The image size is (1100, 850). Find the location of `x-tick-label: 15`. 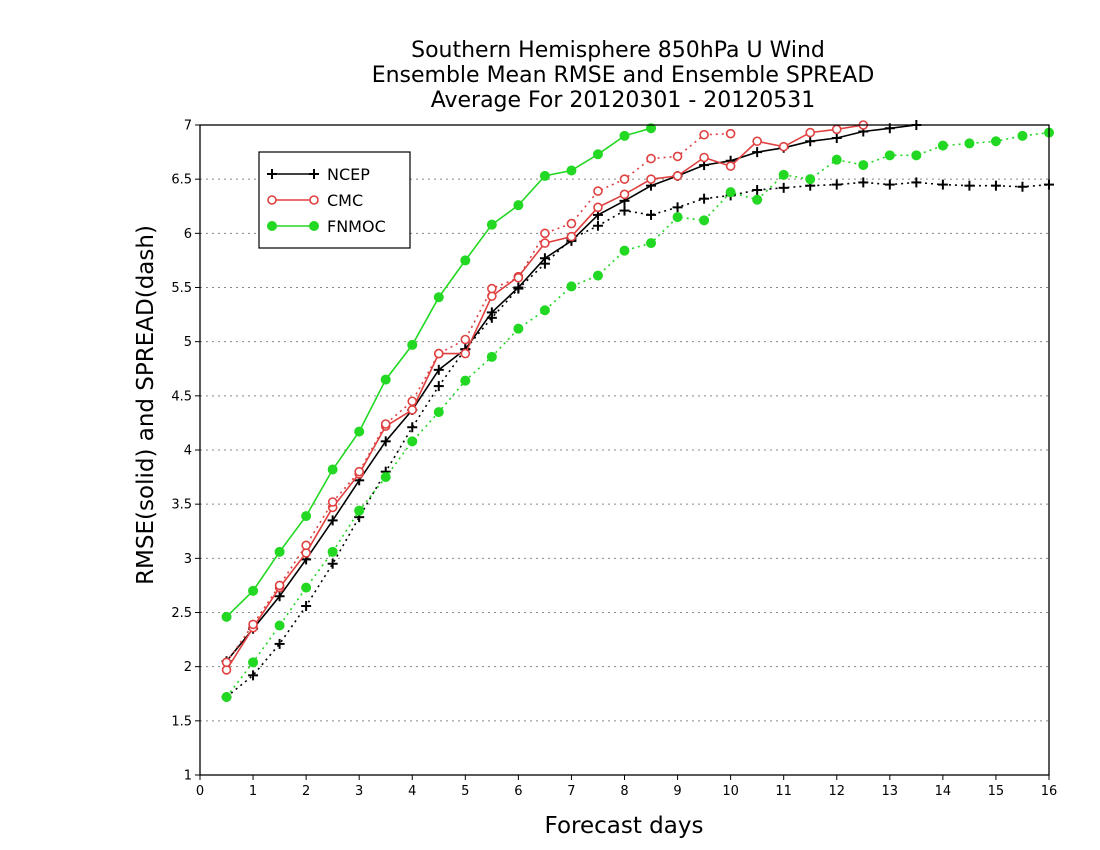

x-tick-label: 15 is located at coordinates (996, 791).